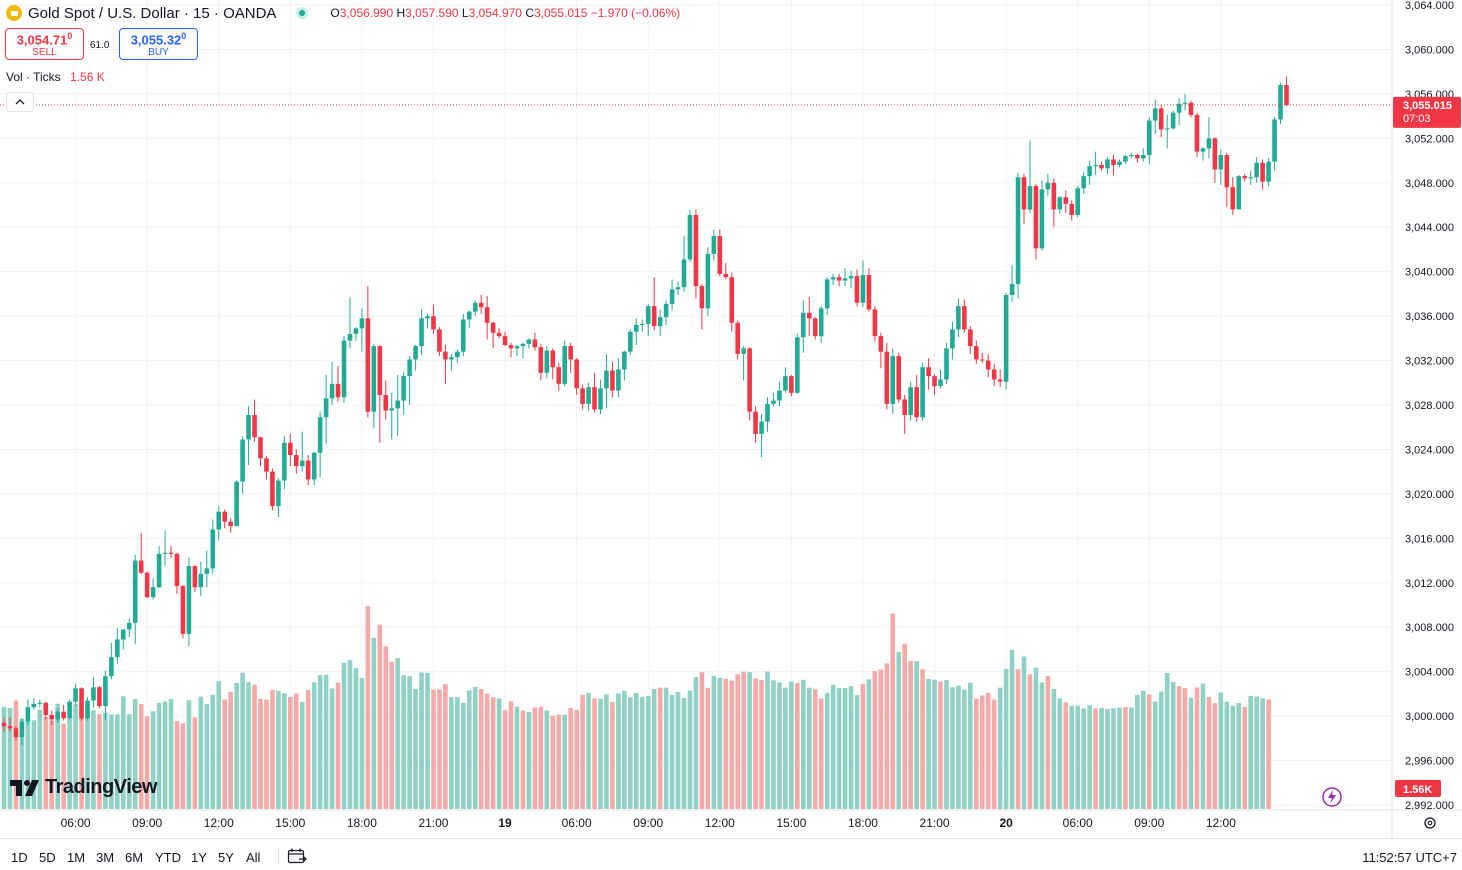 This screenshot has width=1462, height=870. Describe the element at coordinates (1430, 823) in the screenshot. I see `settings-gear-icon` at that location.